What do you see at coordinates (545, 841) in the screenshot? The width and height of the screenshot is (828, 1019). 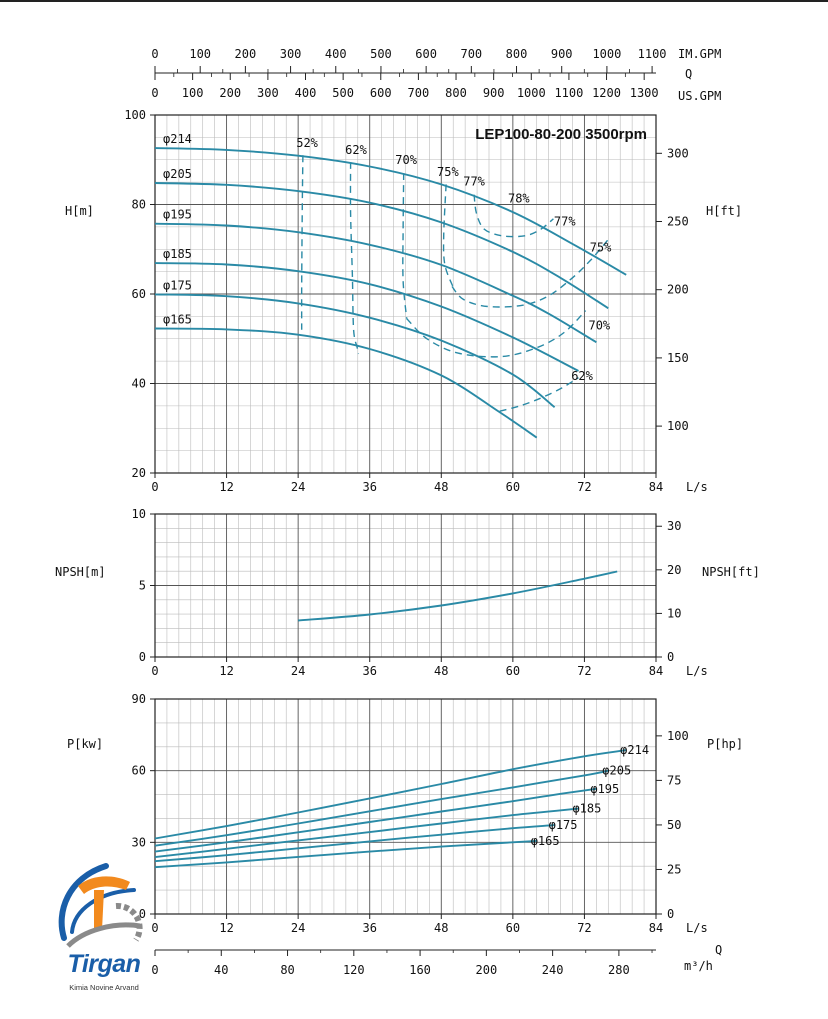 I see `power-curve-label: φ165` at bounding box center [545, 841].